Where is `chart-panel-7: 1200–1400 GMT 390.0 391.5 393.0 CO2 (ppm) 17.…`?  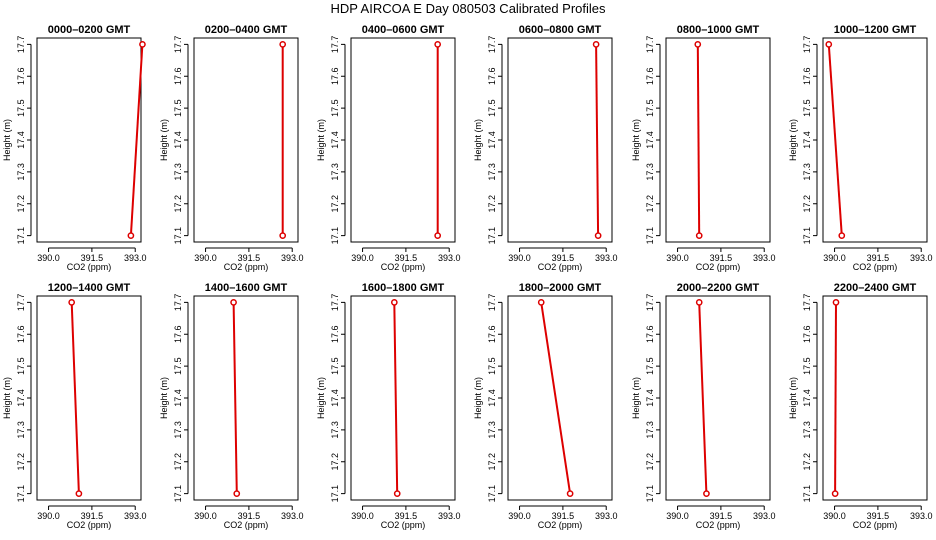
chart-panel-7: 1200–1400 GMT 390.0 391.5 393.0 CO2 (ppm) 17.… is located at coordinates (74, 406).